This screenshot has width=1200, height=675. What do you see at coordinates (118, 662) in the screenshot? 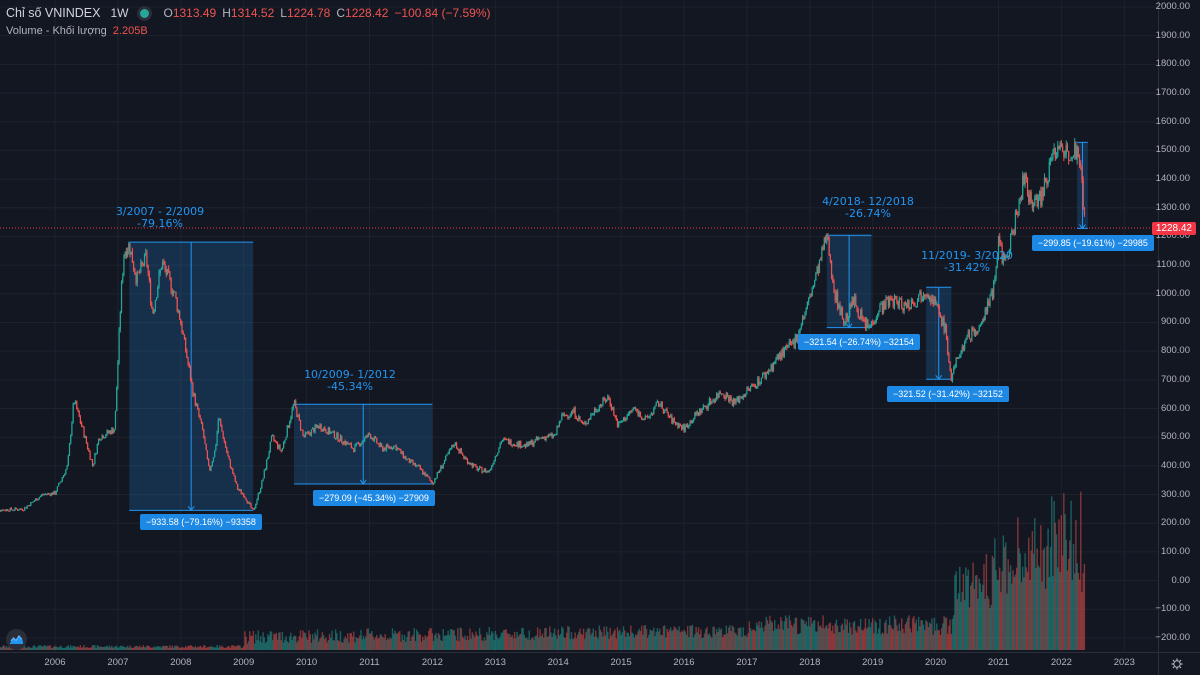
I see `time-axis-tick: 2007` at bounding box center [118, 662].